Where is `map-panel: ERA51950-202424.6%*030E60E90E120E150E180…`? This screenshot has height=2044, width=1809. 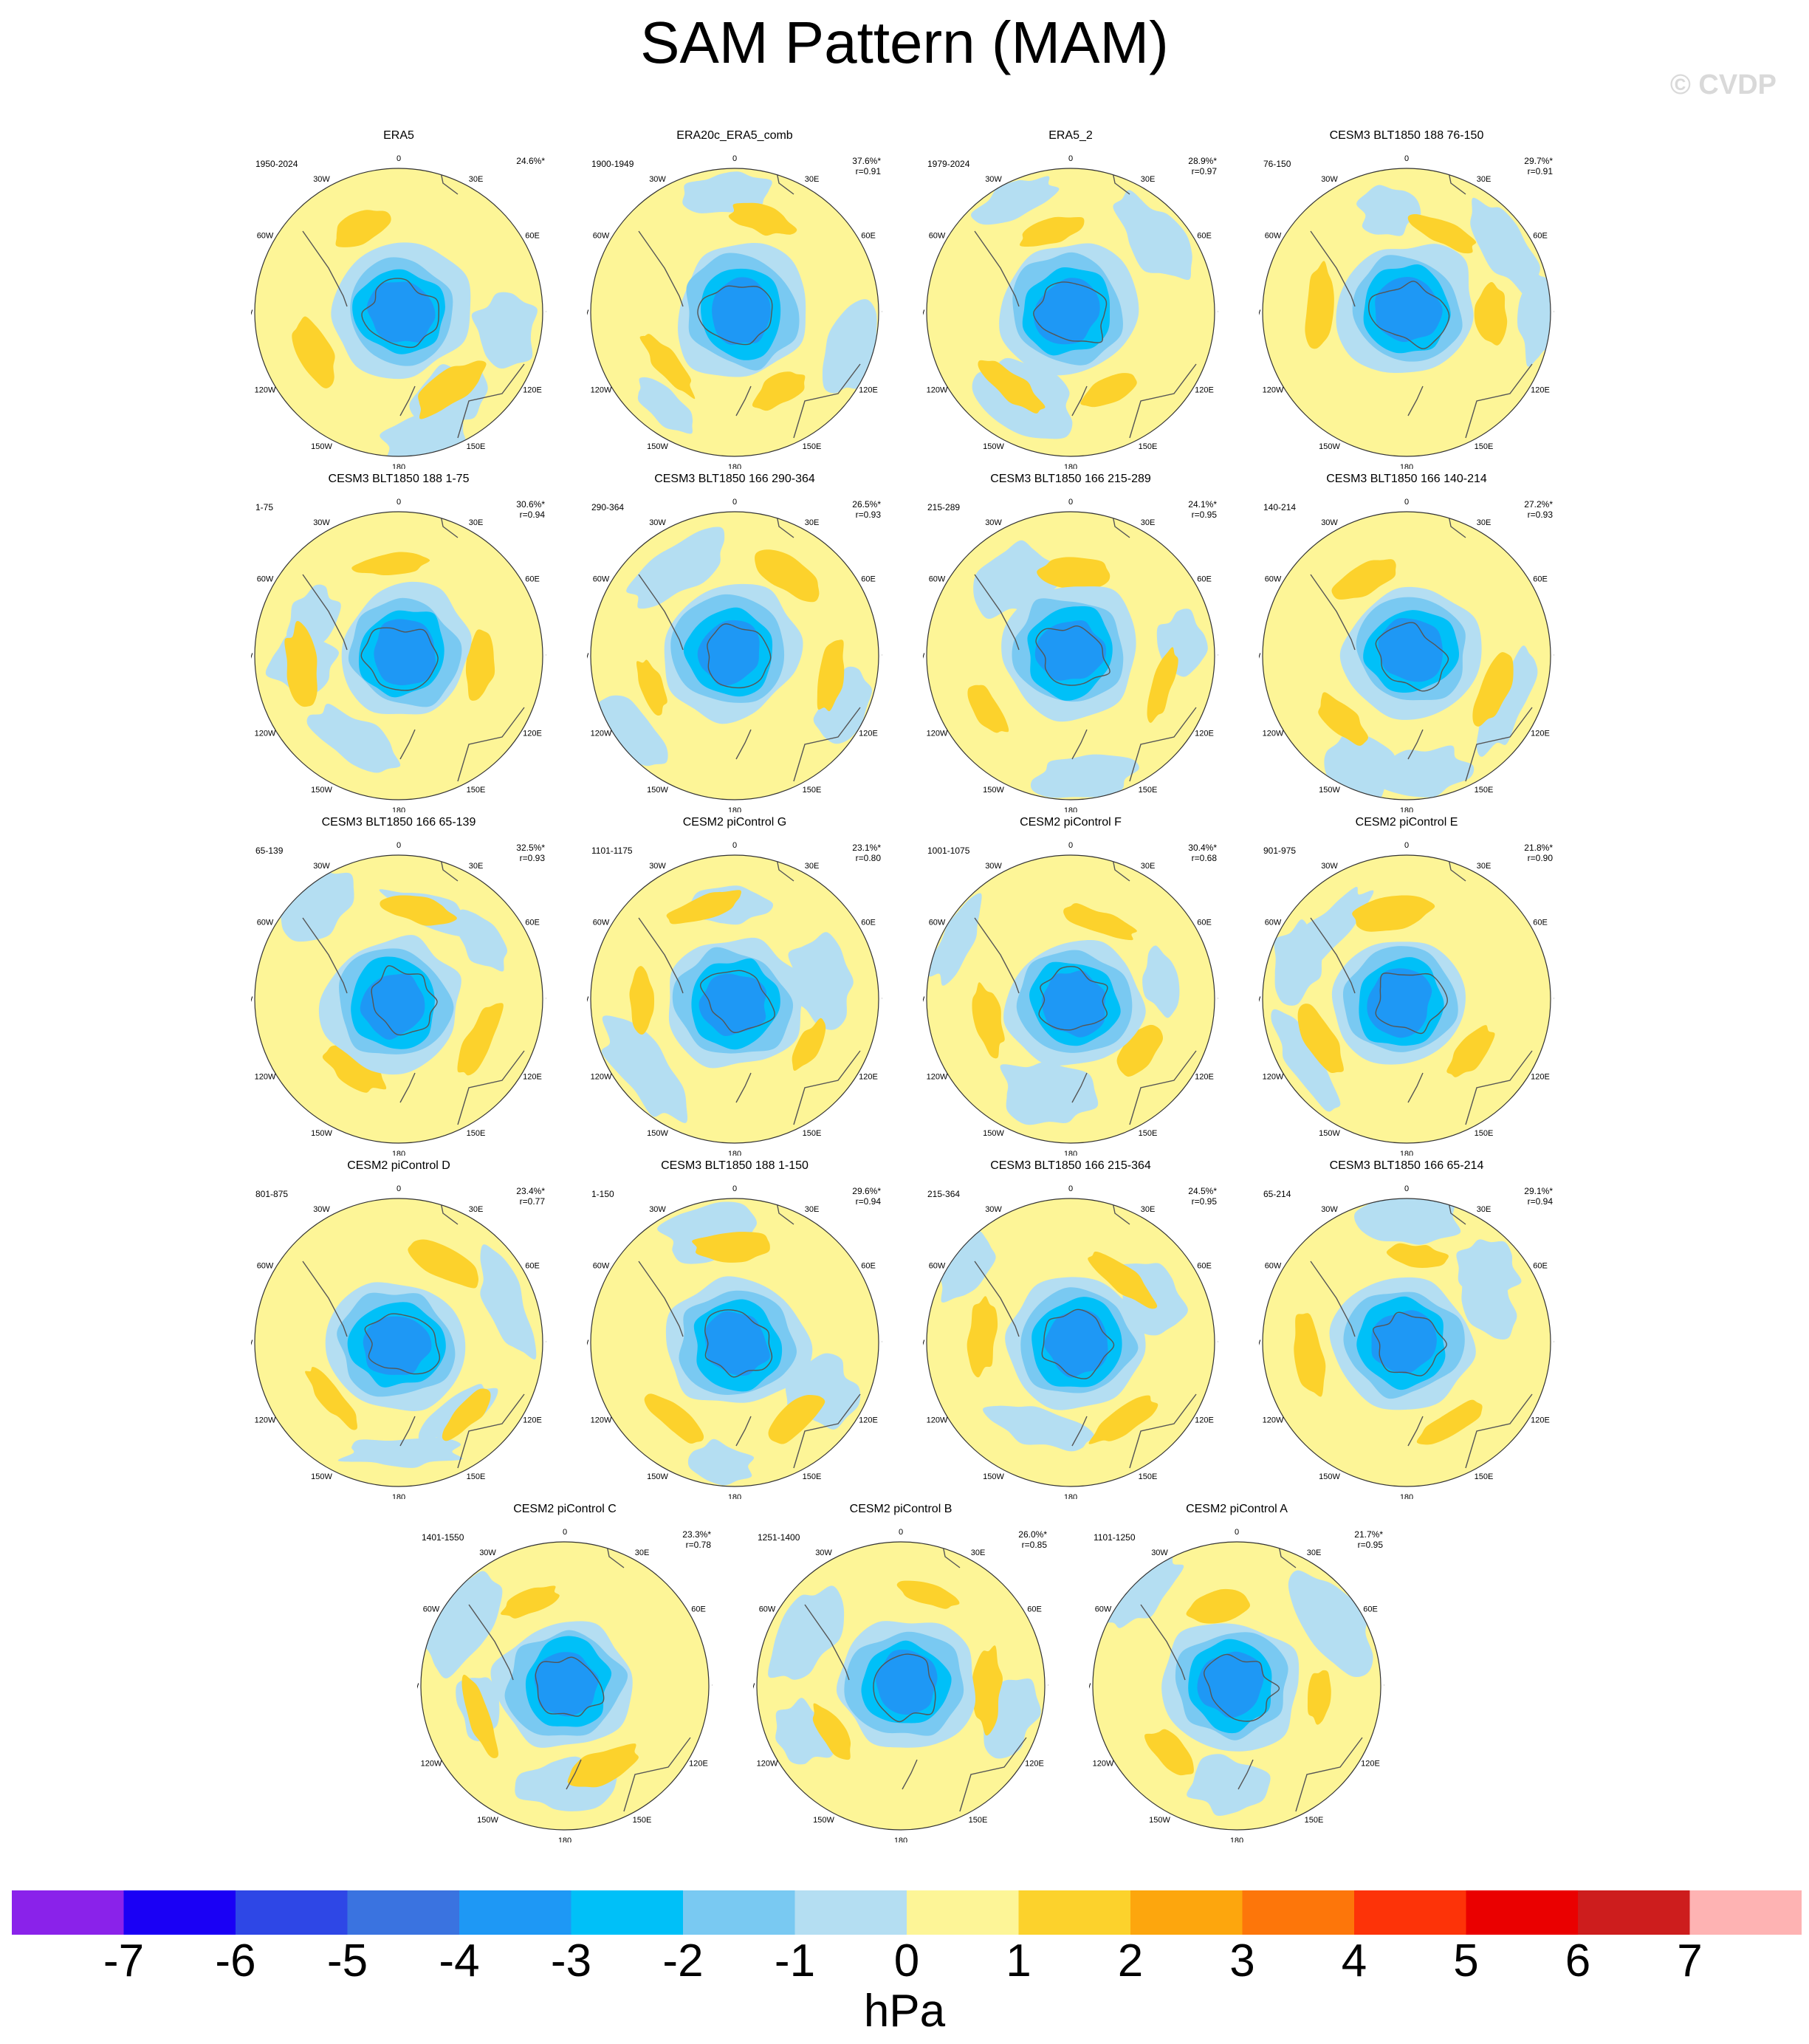
map-panel: ERA51950-202424.6%*030E60E90E120E150E180… is located at coordinates (398, 299).